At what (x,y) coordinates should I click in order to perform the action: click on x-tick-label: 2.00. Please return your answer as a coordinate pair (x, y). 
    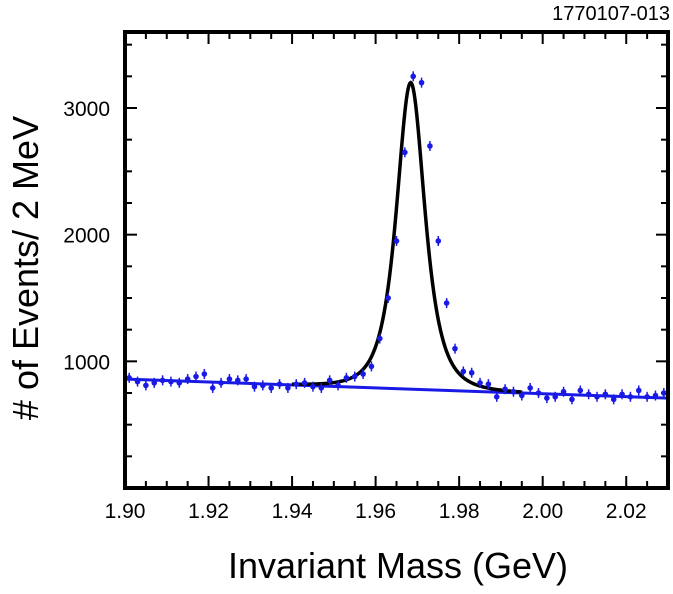
    Looking at the image, I should click on (542, 511).